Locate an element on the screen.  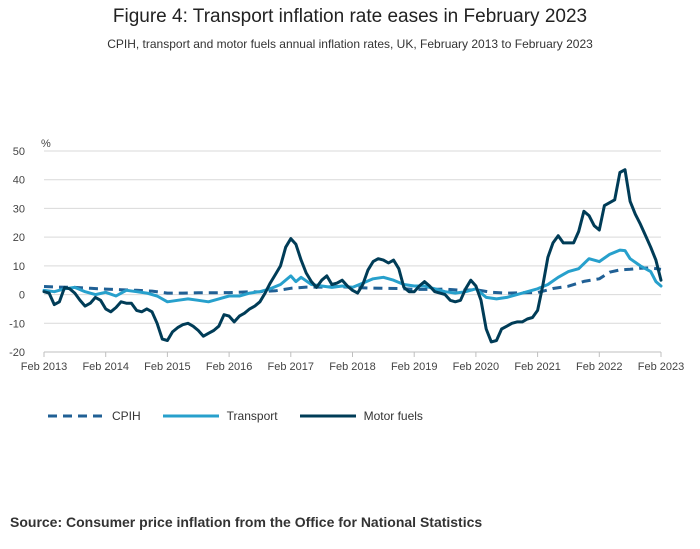
y-tick-label: 20 is located at coordinates (19, 238).